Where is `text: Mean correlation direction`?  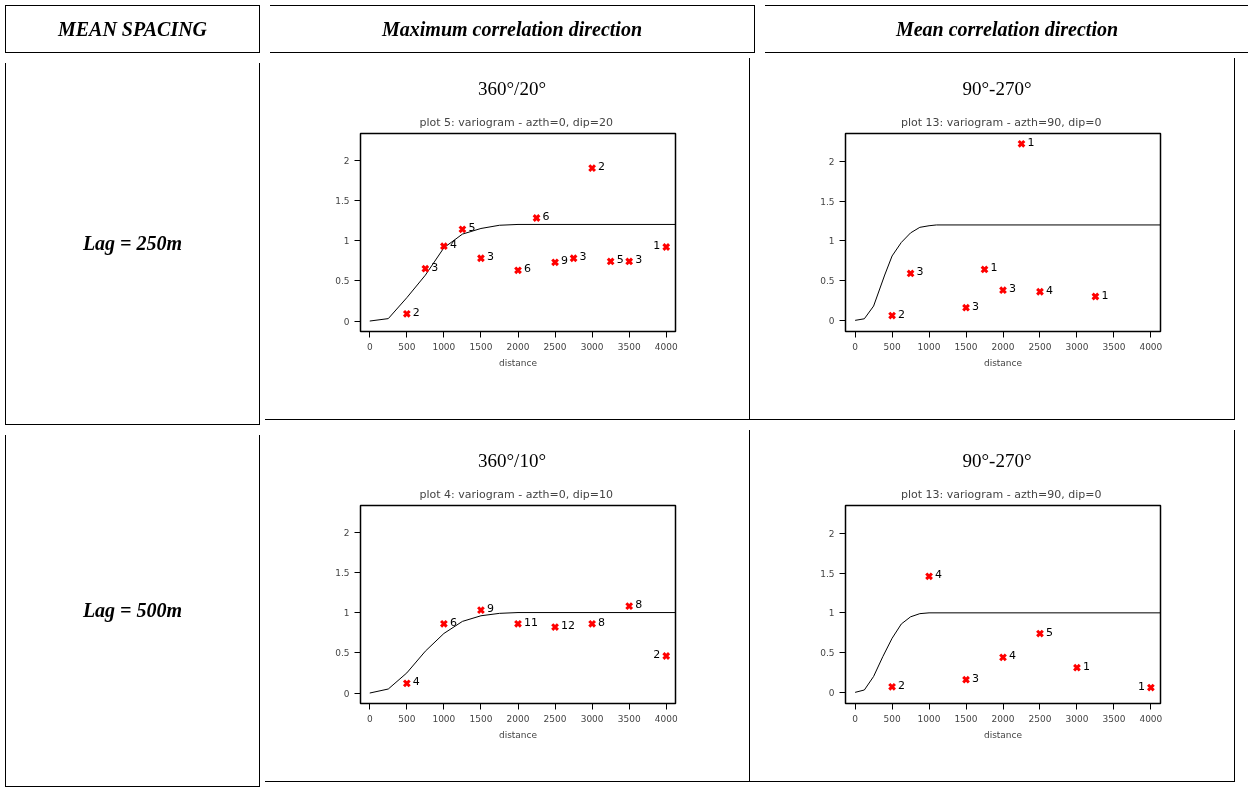 text: Mean correlation direction is located at coordinates (1007, 29).